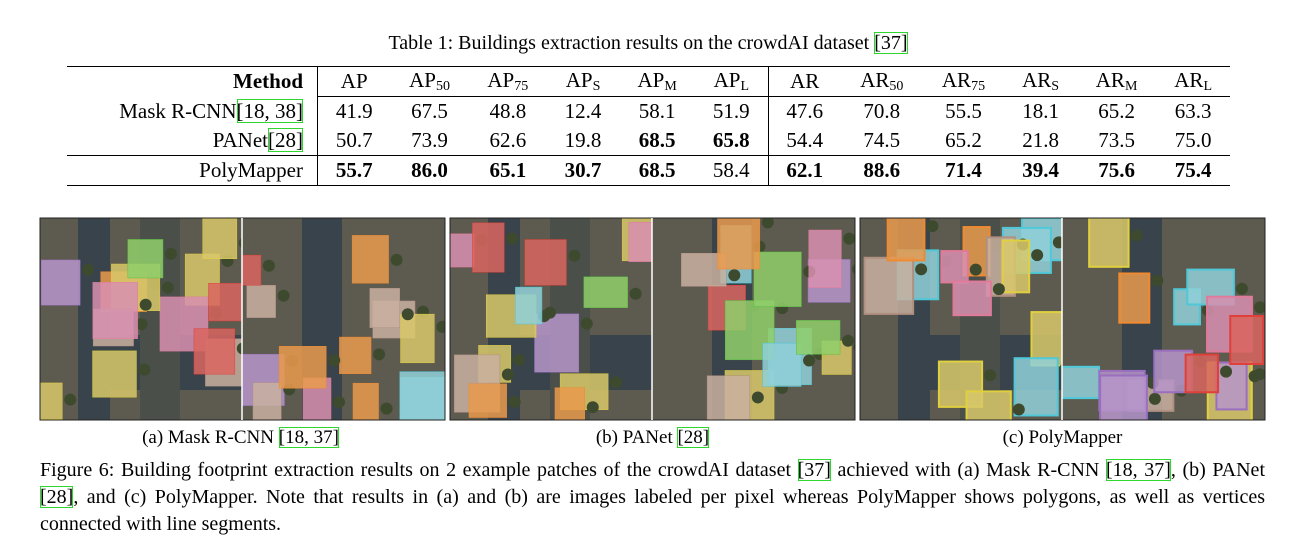  Describe the element at coordinates (192, 81) in the screenshot. I see `header-cell: Method` at that location.